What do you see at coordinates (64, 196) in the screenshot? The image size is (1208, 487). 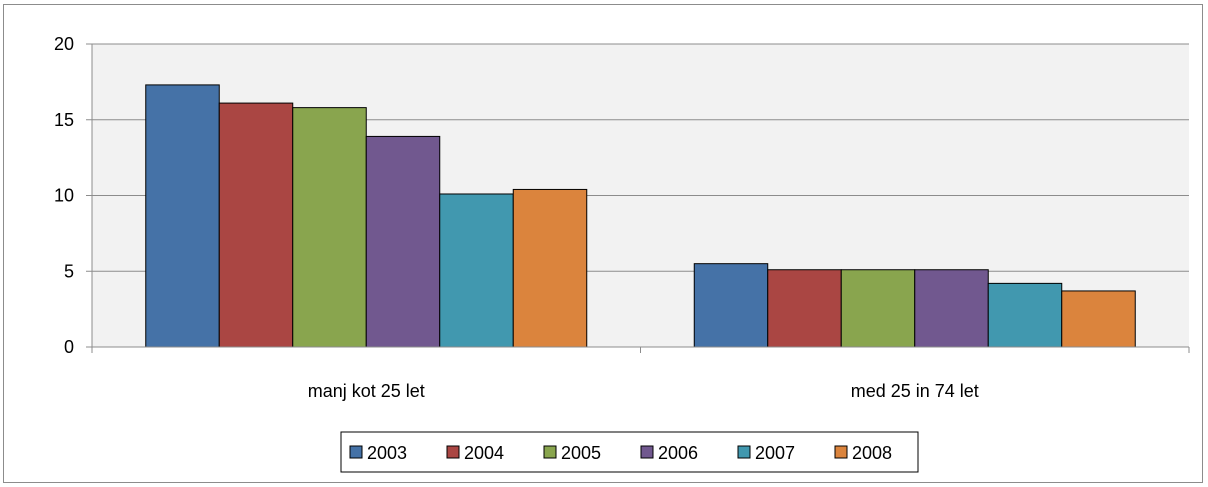 I see `y-tick-label: 10` at bounding box center [64, 196].